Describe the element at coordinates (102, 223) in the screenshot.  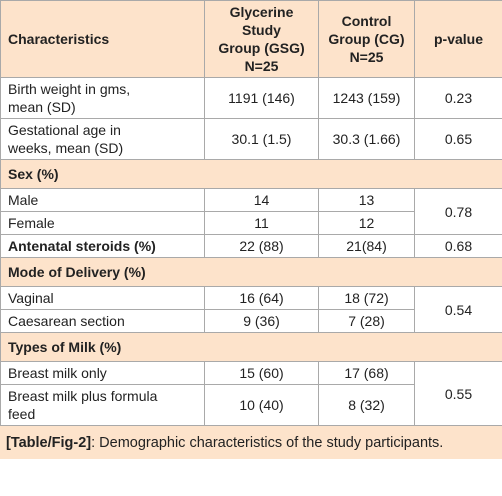
I see `cell: Female` at that location.